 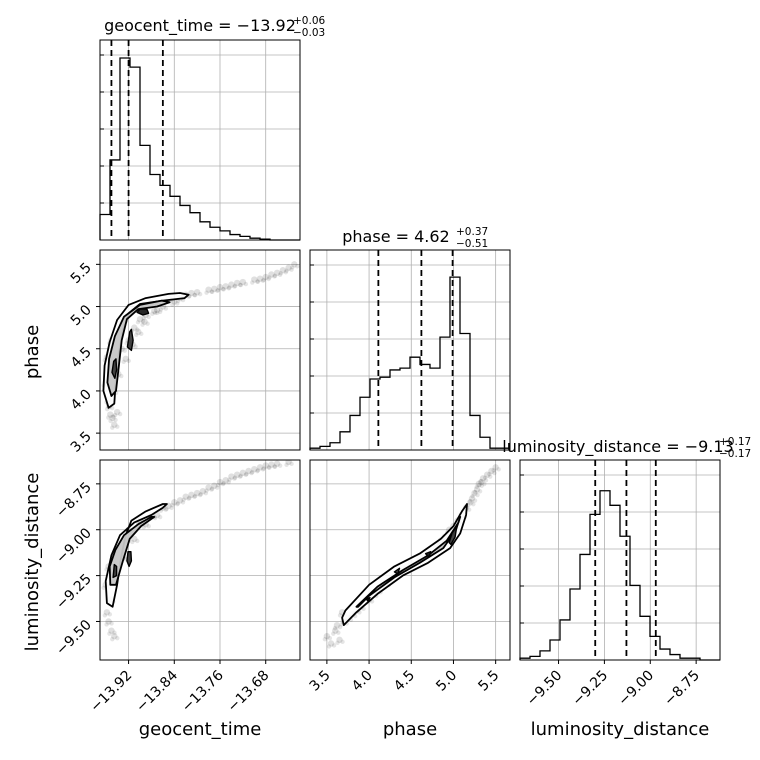 I want to click on x-tick-label: −13.84, so click(x=157, y=691).